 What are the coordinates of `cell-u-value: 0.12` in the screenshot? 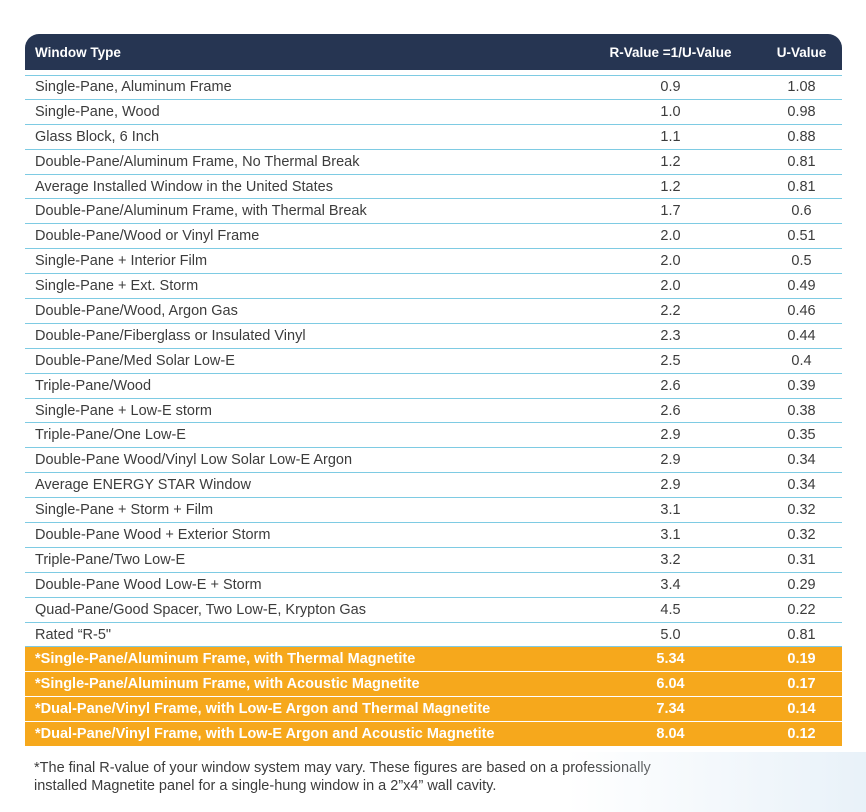 It's located at (801, 734).